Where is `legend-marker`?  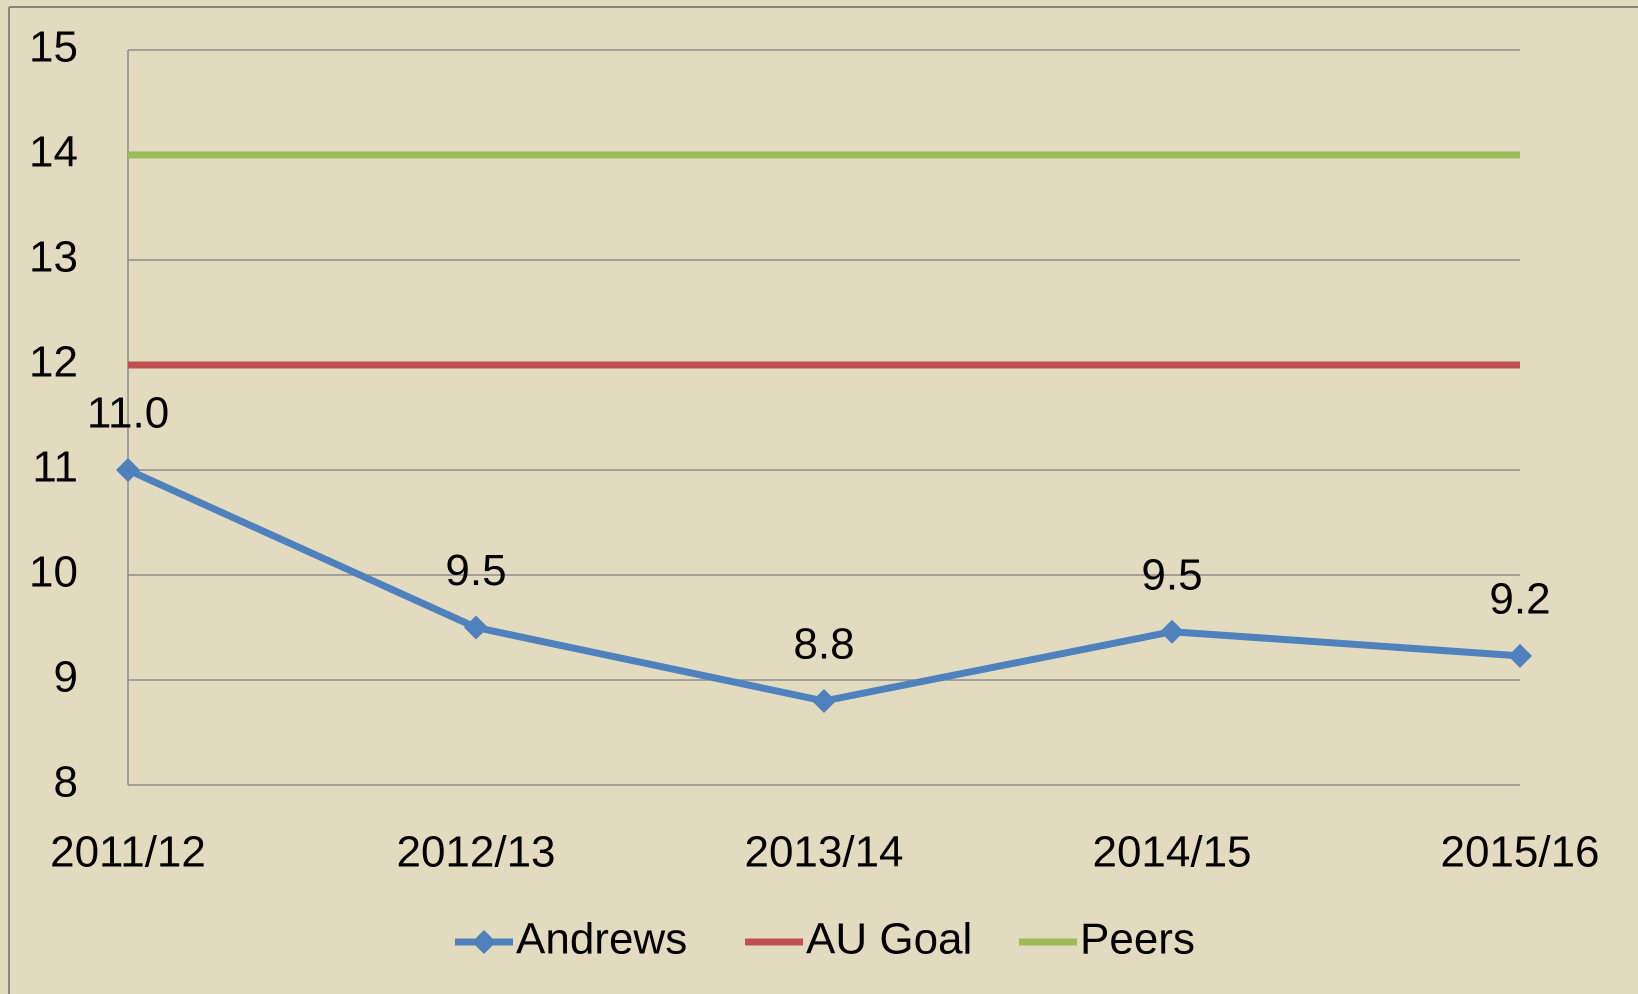
legend-marker is located at coordinates (484, 942).